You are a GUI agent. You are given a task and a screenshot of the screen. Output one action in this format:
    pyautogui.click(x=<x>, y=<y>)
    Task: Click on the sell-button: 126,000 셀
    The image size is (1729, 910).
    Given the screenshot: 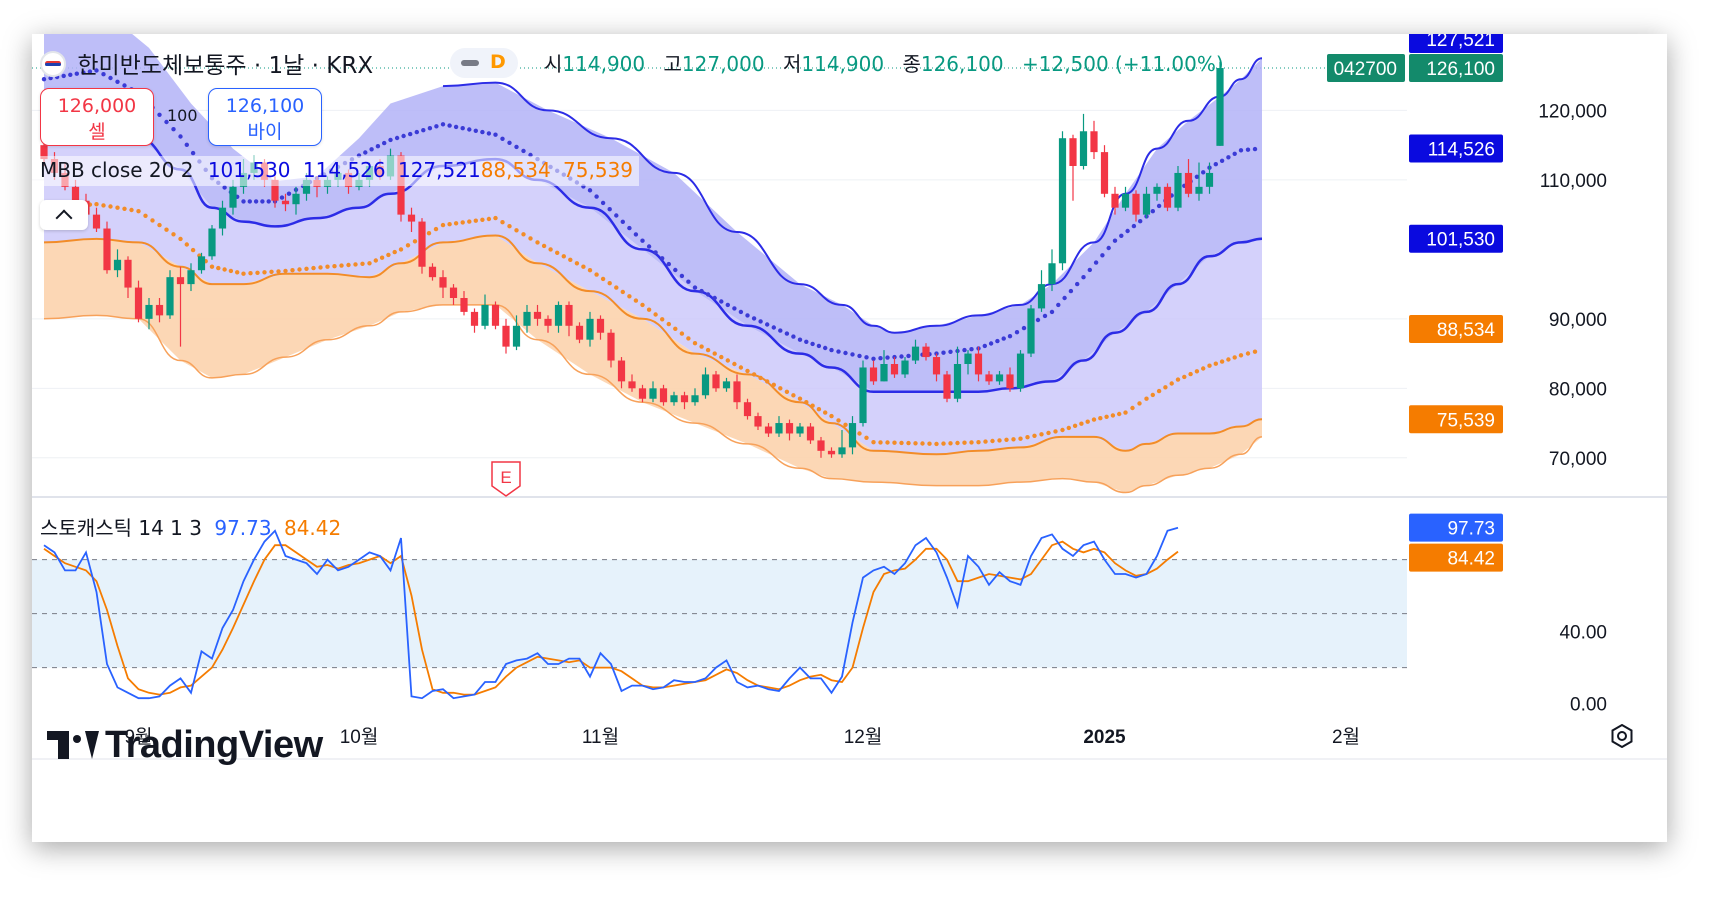 What is the action you would take?
    pyautogui.click(x=97, y=117)
    